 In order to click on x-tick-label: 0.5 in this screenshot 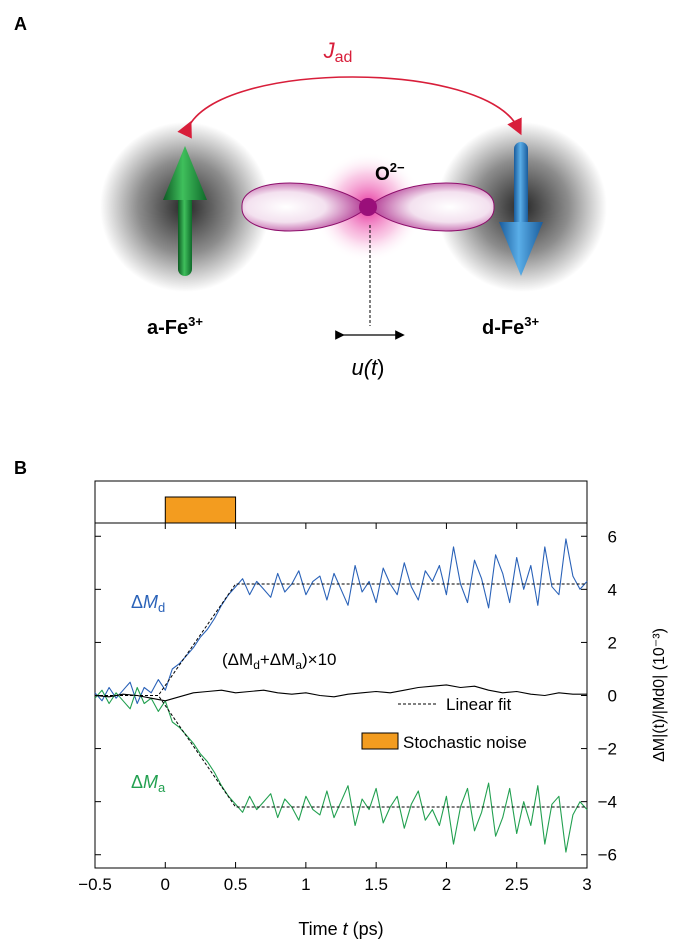, I will do `click(236, 884)`.